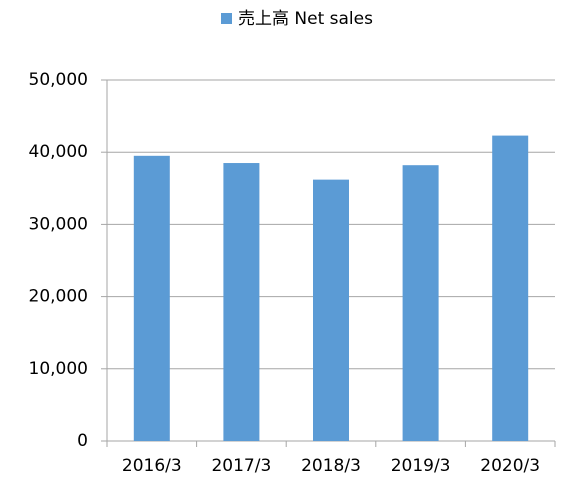 The width and height of the screenshot is (569, 485). Describe the element at coordinates (241, 466) in the screenshot. I see `x-tick-label: 2017/3` at that location.